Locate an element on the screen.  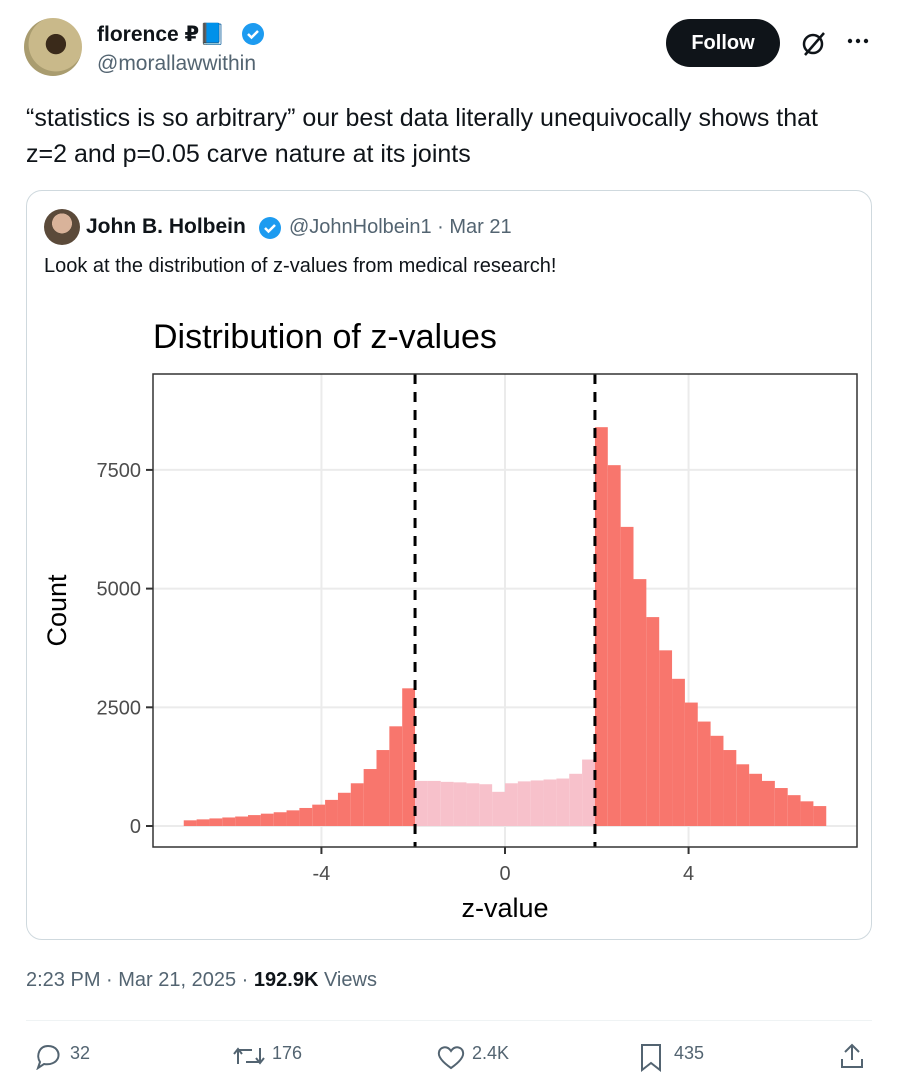
like-icon is located at coordinates (451, 1057).